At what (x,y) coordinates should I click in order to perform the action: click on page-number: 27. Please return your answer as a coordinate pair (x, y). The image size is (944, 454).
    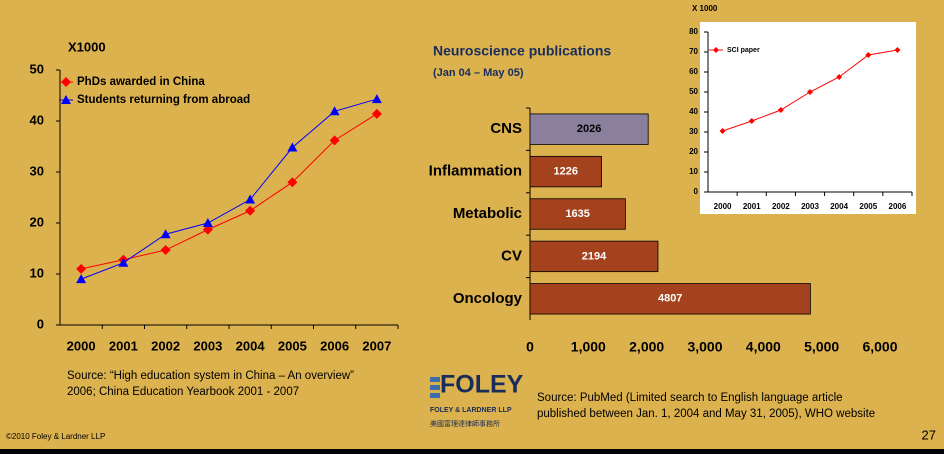
    Looking at the image, I should click on (929, 434).